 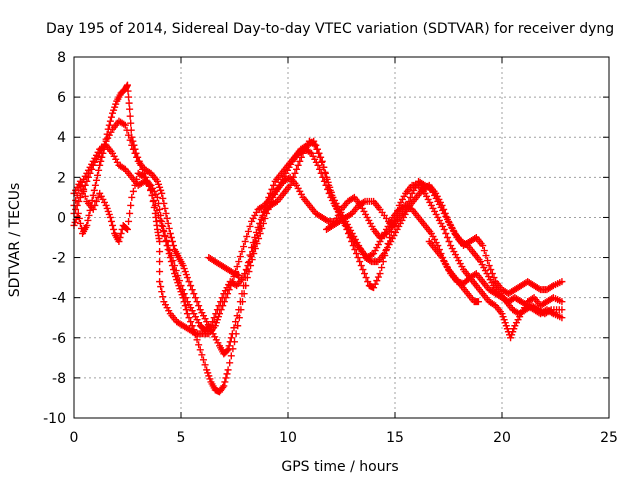 I want to click on series-segment-e, so click(x=224, y=267).